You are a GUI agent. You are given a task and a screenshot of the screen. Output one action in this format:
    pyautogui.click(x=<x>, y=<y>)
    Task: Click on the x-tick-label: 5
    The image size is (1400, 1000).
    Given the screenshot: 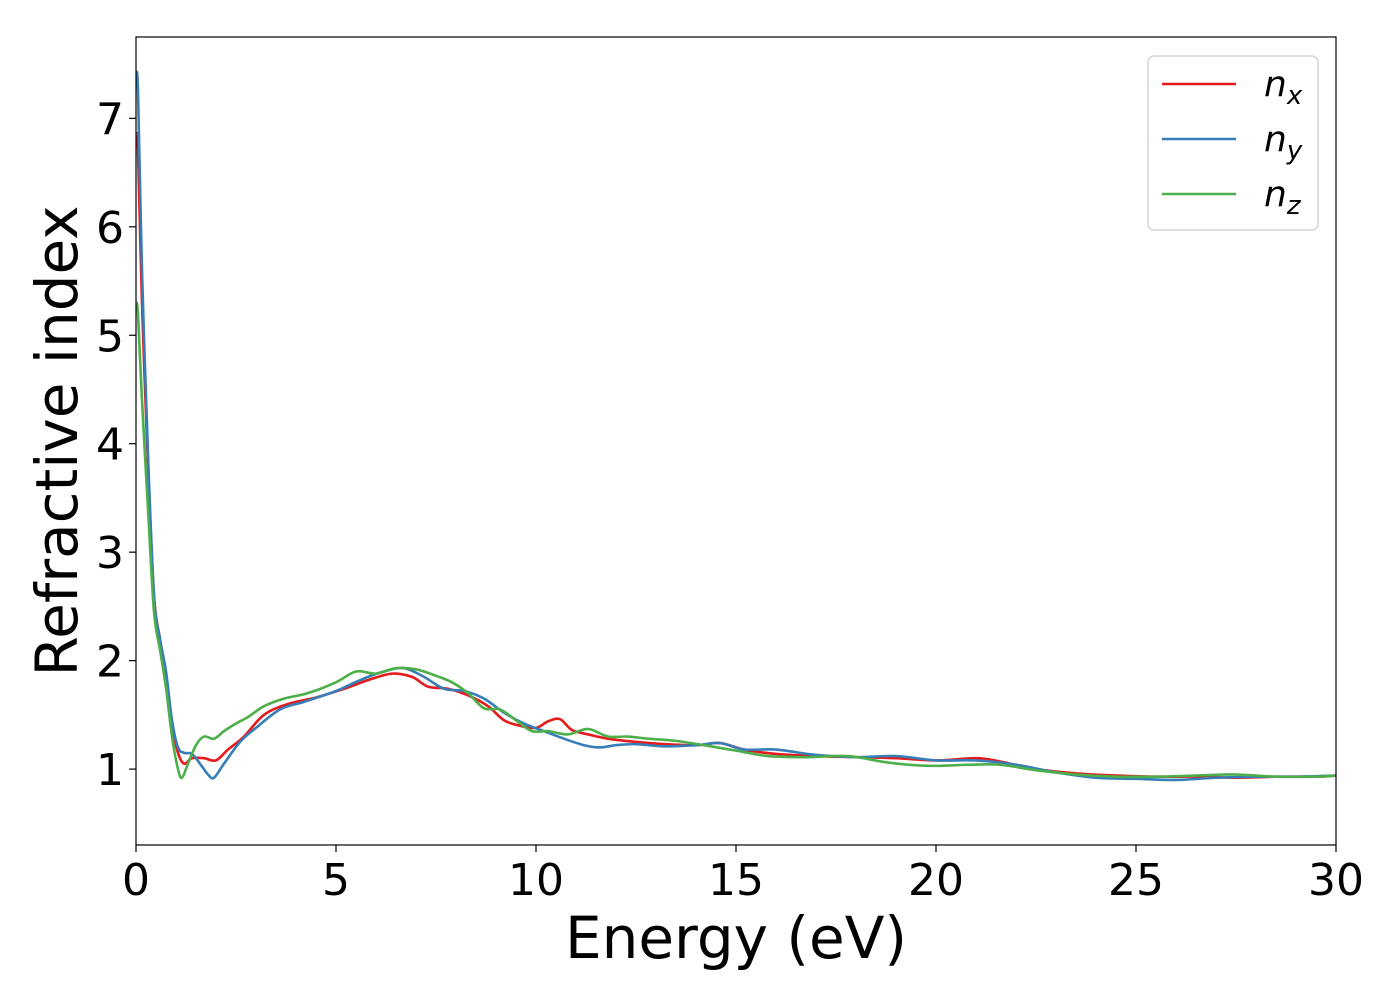 What is the action you would take?
    pyautogui.click(x=336, y=880)
    